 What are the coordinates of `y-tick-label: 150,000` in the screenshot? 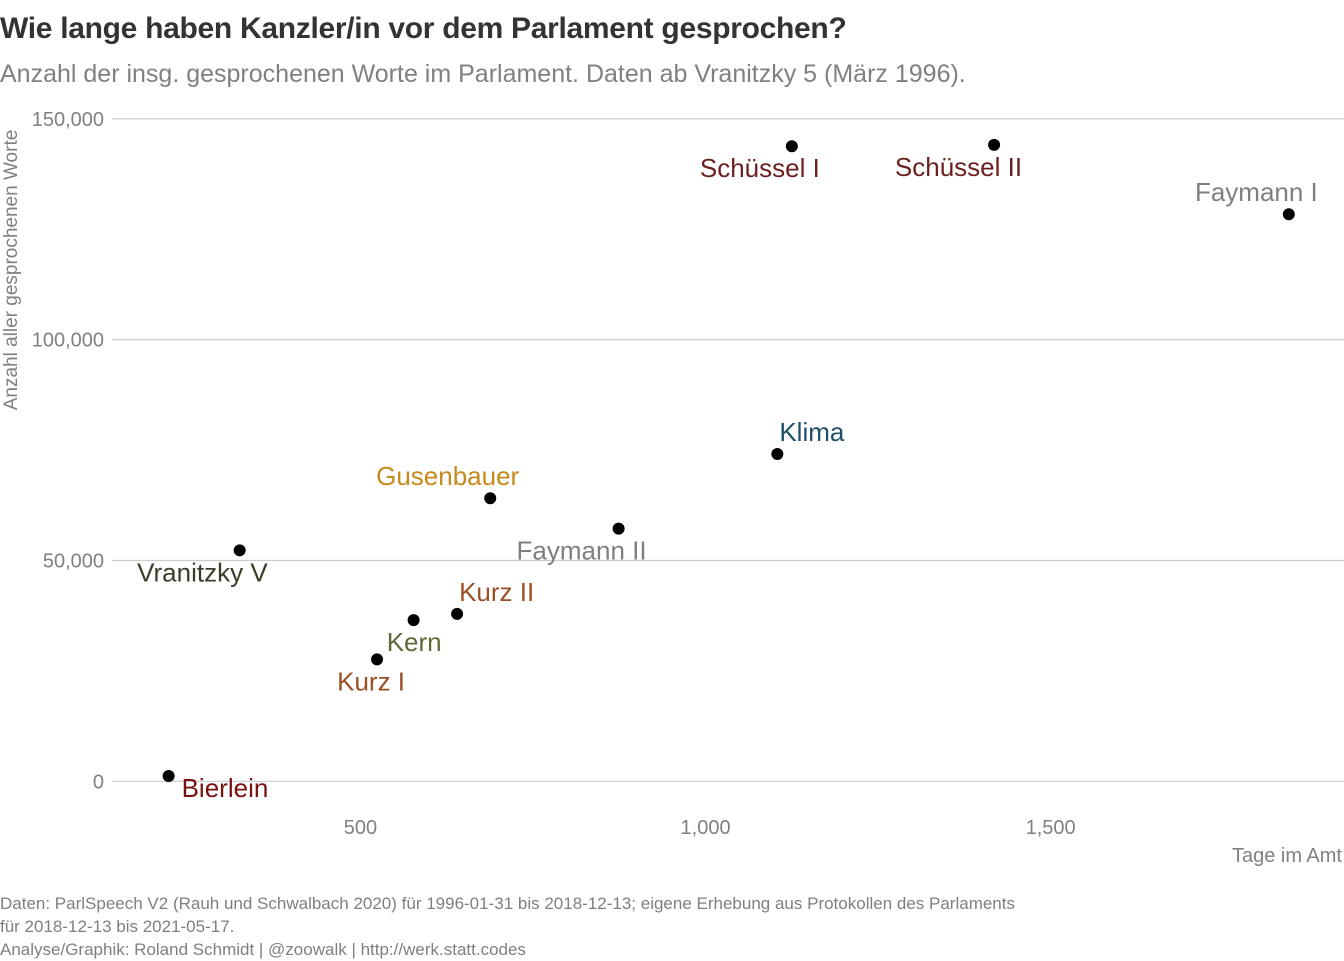 It's located at (68, 120).